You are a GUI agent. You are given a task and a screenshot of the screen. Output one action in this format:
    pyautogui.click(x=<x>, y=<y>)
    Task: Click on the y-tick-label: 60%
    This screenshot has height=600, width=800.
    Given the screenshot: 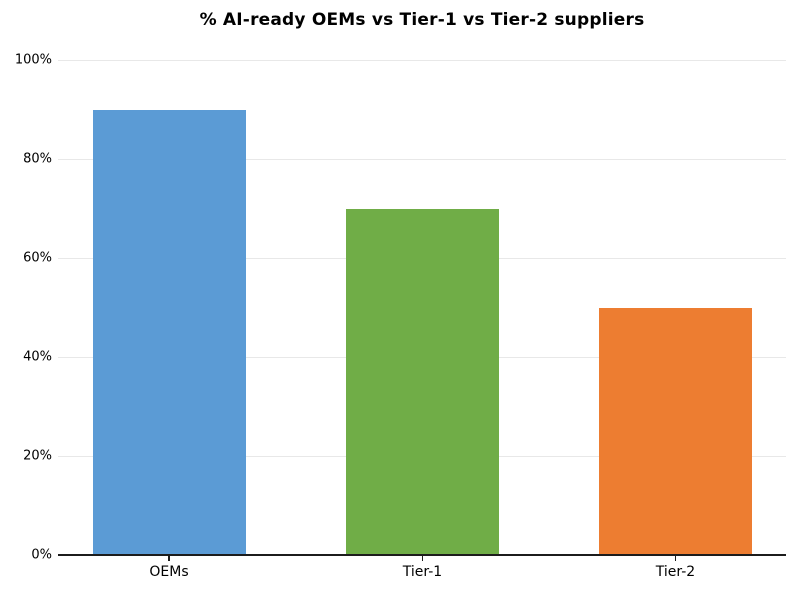 What is the action you would take?
    pyautogui.click(x=37, y=258)
    